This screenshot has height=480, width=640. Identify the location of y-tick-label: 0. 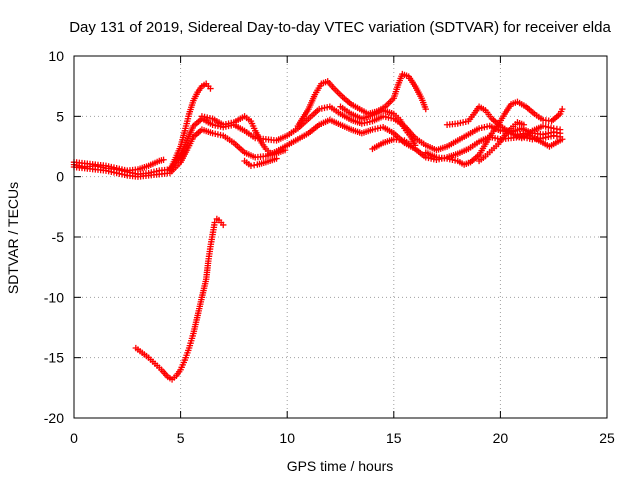
(60, 177).